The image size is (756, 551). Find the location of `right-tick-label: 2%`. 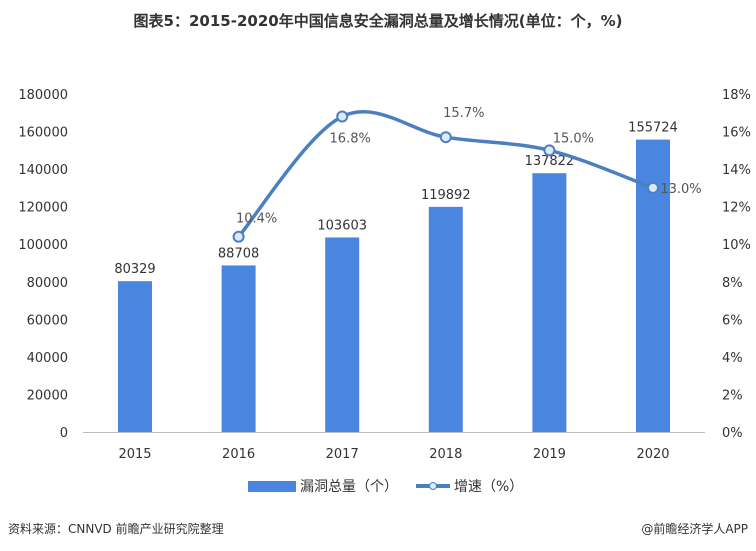

right-tick-label: 2% is located at coordinates (732, 395).